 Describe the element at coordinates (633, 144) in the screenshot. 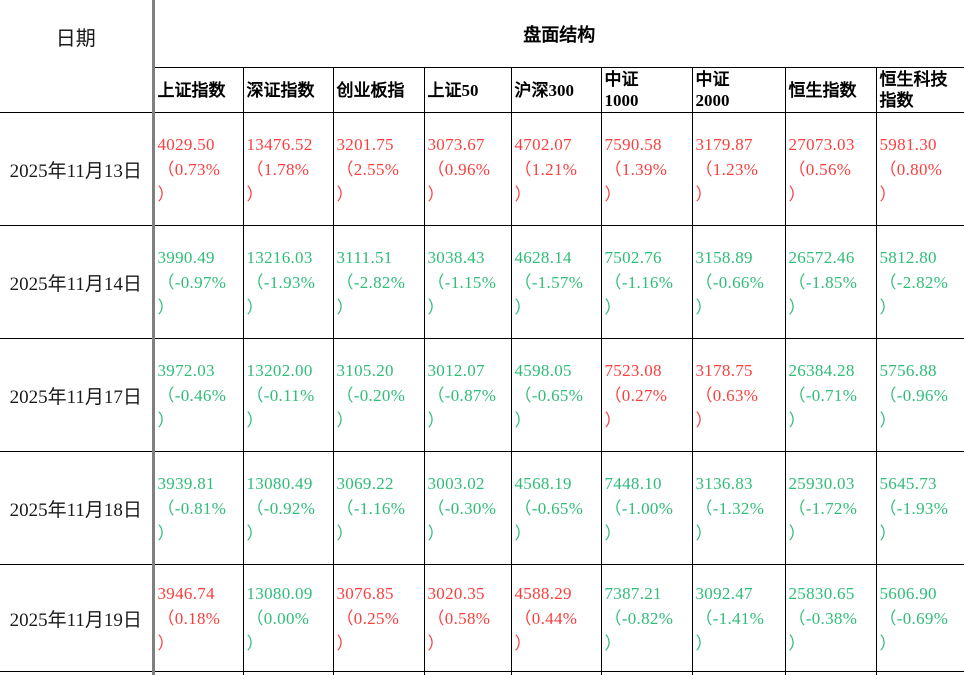

I see `index-value: 7590.58` at that location.